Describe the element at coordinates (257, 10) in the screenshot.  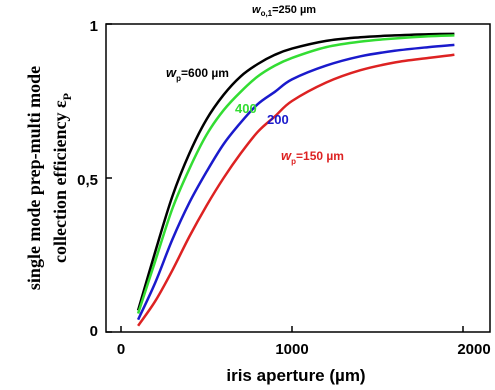
I see `title-italic-w: w` at that location.